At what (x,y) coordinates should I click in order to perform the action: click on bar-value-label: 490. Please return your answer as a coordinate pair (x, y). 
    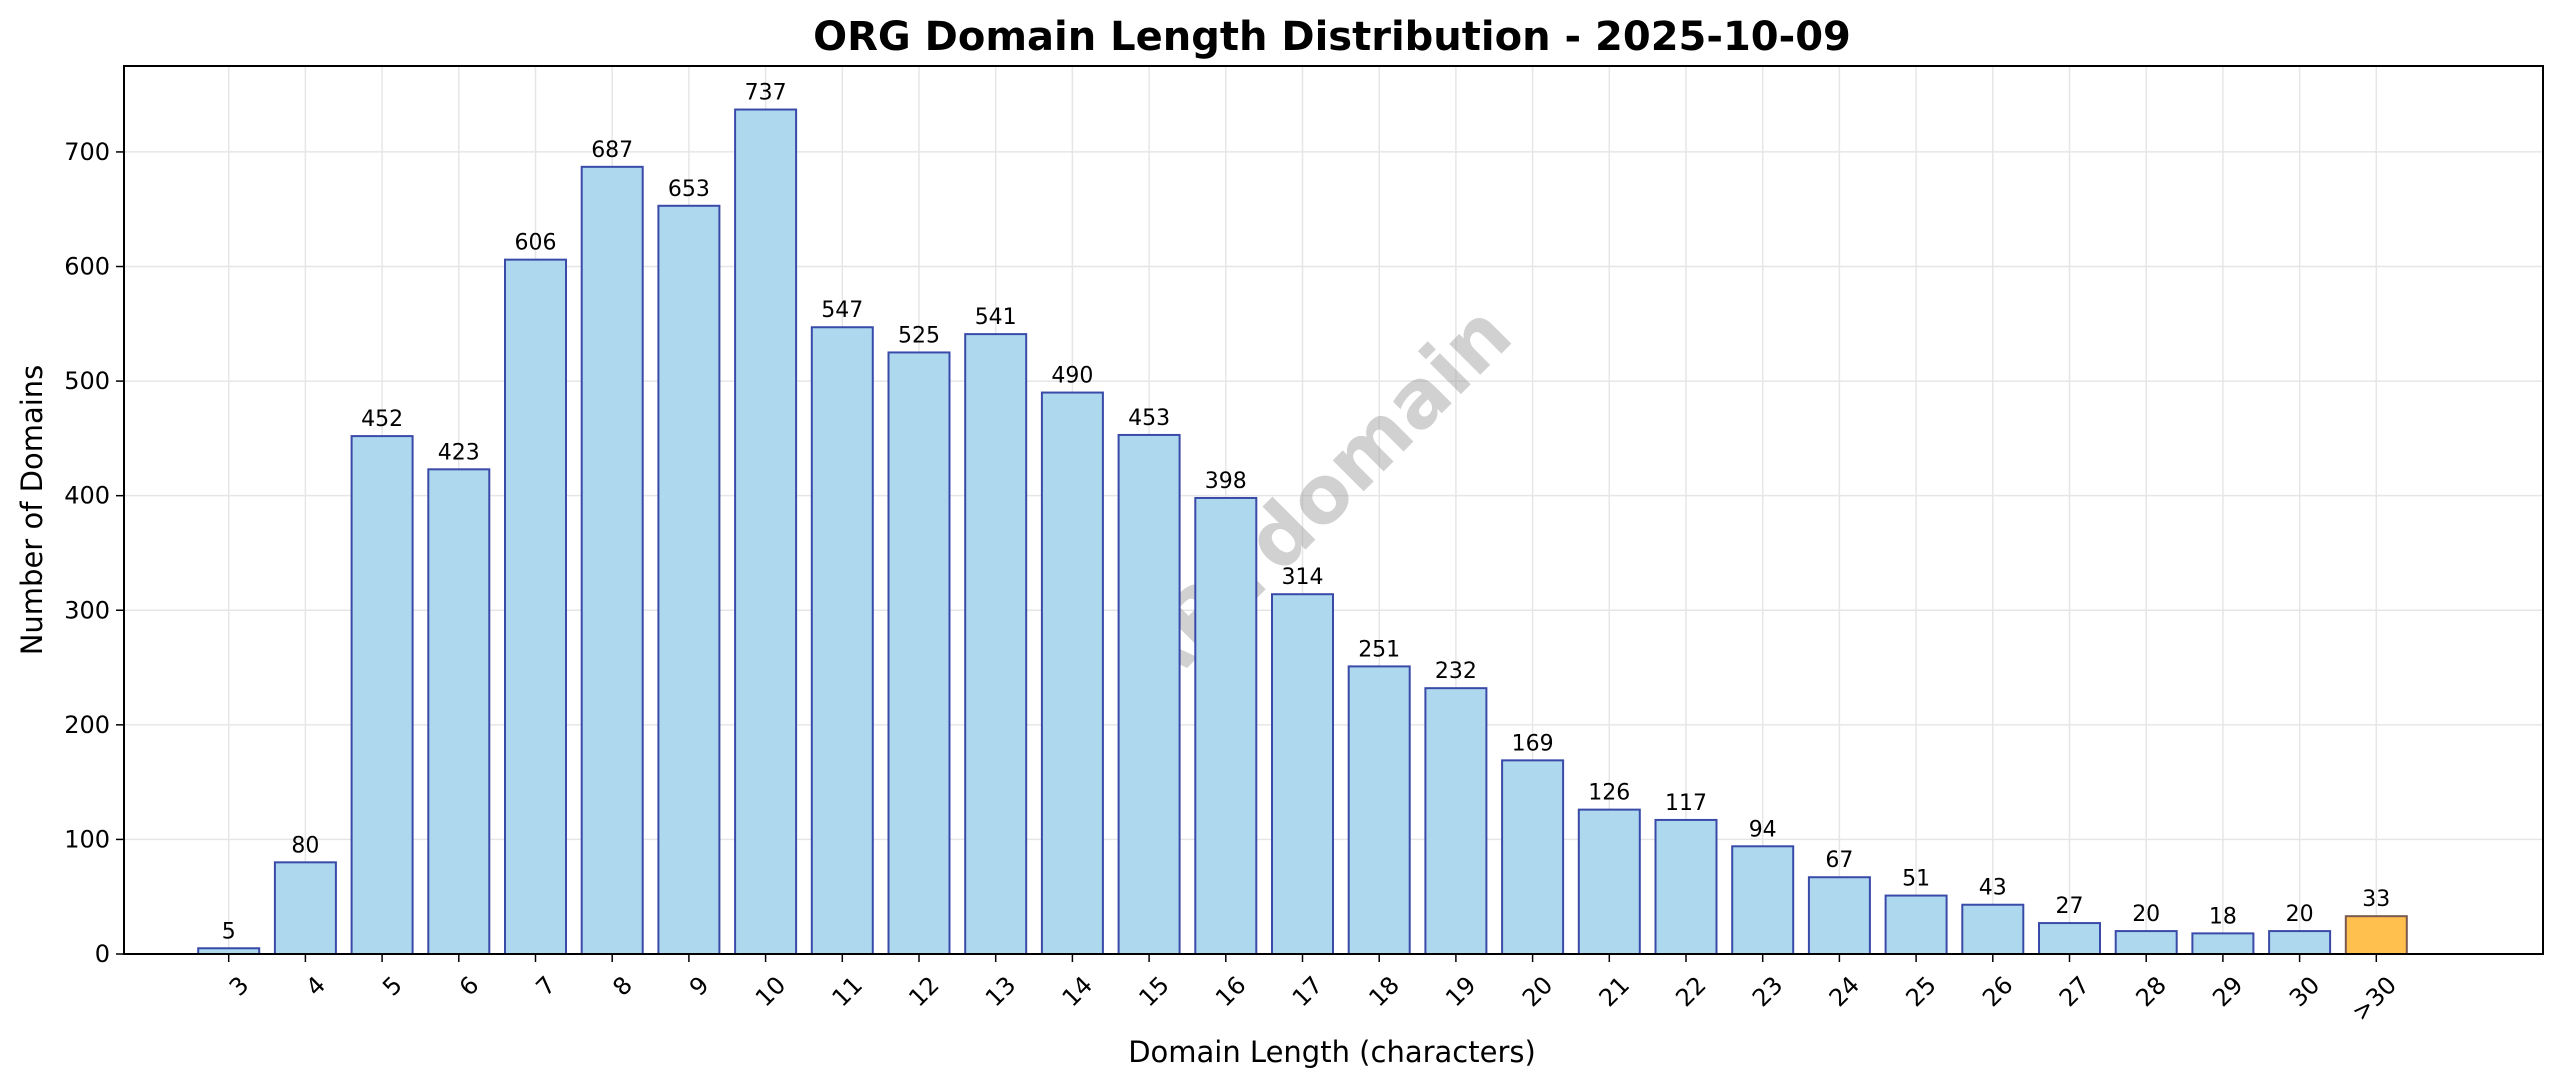
    Looking at the image, I should click on (1072, 376).